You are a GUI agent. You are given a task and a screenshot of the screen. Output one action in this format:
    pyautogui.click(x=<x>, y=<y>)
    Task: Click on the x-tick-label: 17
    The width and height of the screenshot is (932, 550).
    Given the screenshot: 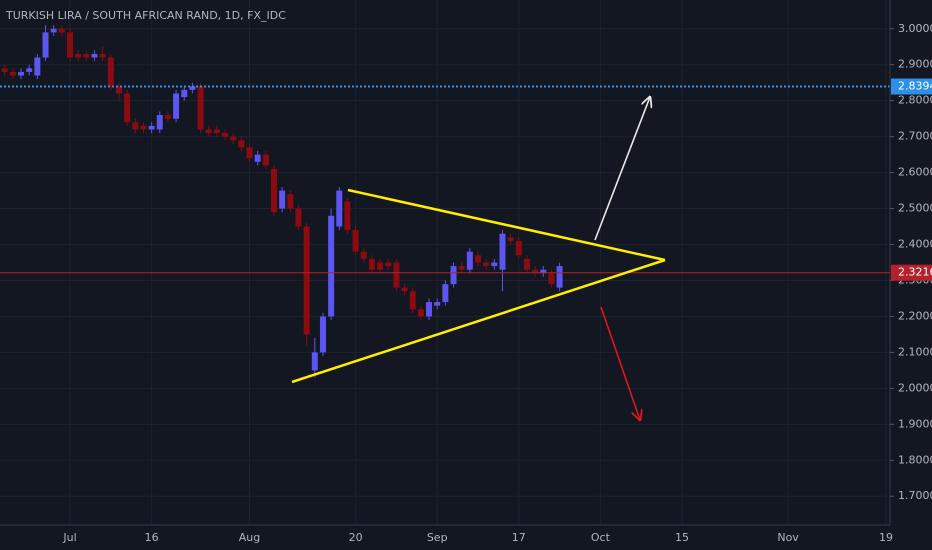 What is the action you would take?
    pyautogui.click(x=519, y=537)
    